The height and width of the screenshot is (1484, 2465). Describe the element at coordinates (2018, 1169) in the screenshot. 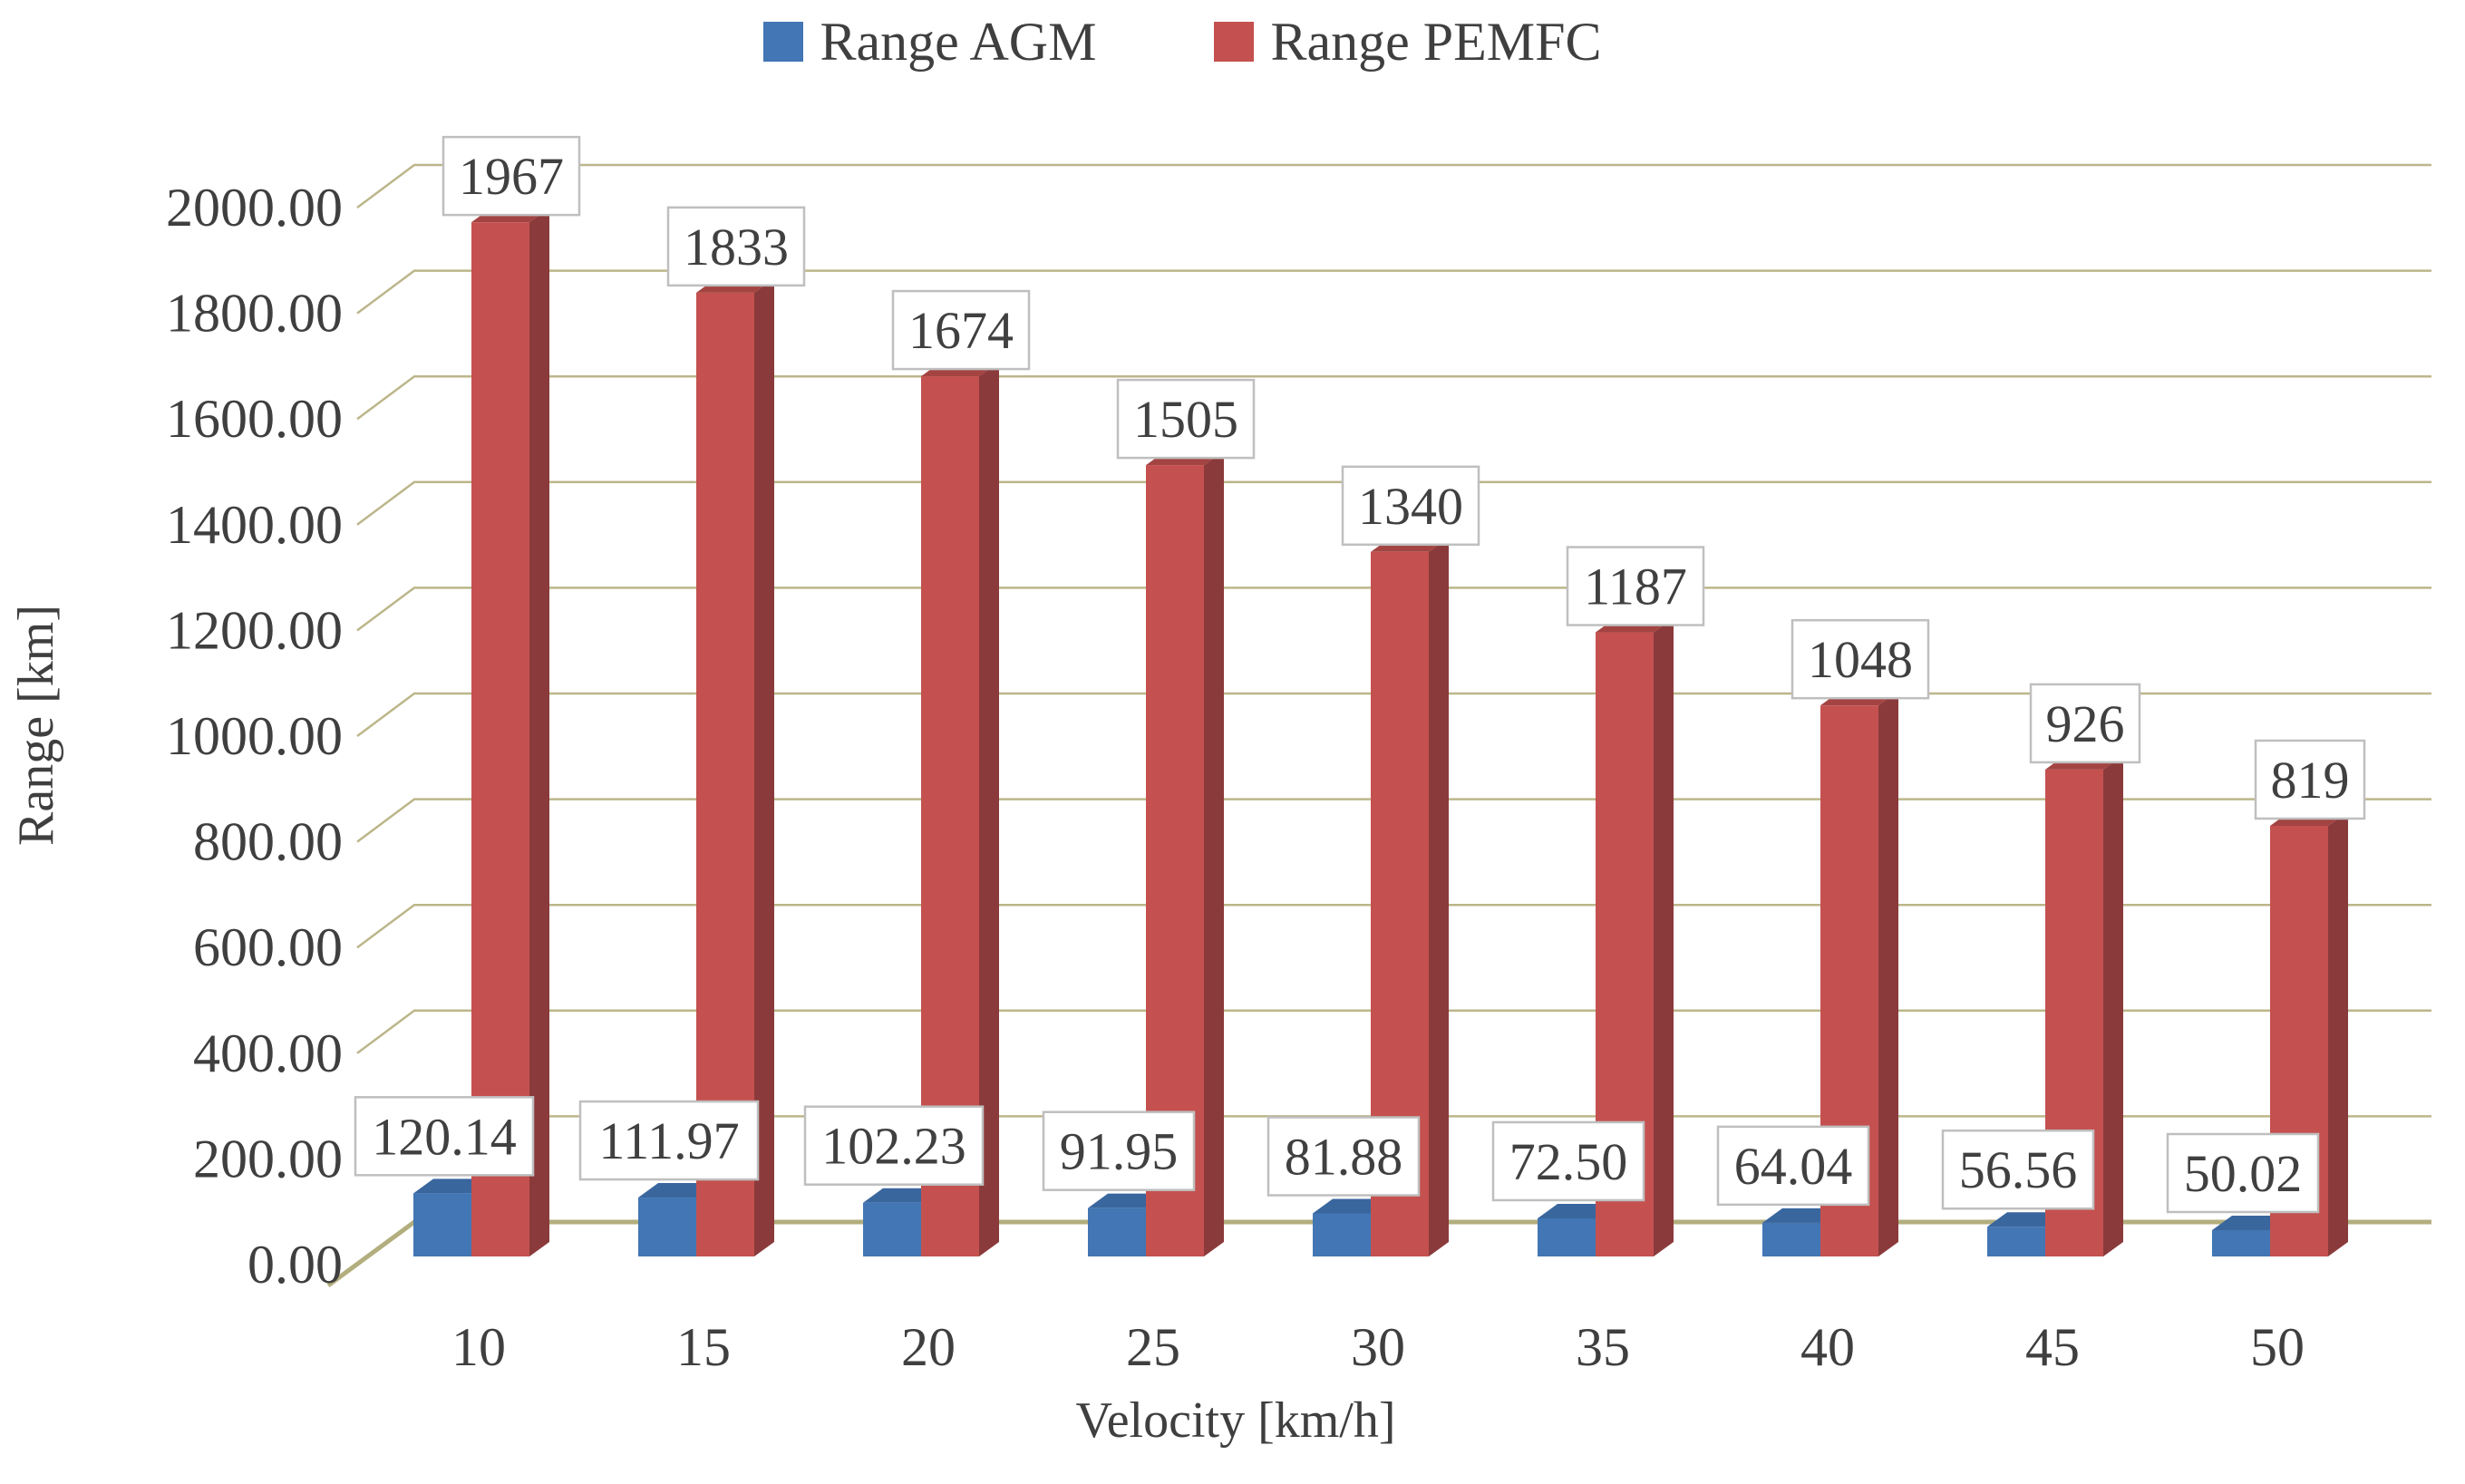

I see `data-label-agm-45: 56.56` at that location.